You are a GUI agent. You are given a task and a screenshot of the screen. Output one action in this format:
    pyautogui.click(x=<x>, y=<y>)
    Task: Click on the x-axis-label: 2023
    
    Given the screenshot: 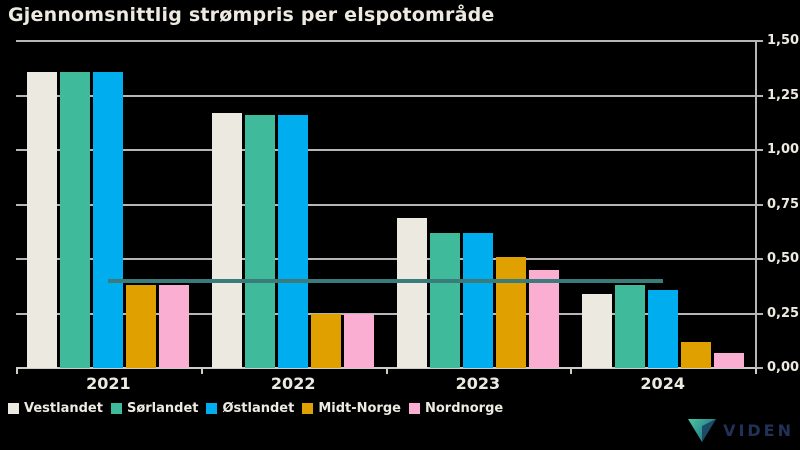 What is the action you would take?
    pyautogui.click(x=478, y=383)
    